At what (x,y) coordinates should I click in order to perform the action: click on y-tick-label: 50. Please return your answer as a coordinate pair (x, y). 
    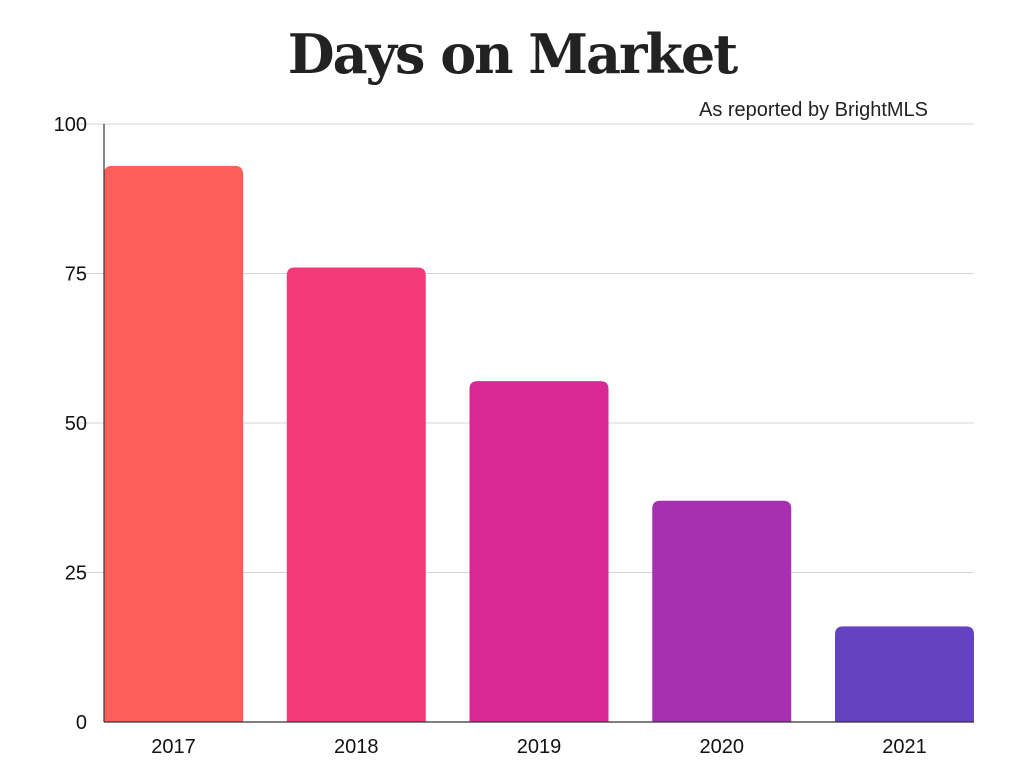
    Looking at the image, I should click on (76, 424).